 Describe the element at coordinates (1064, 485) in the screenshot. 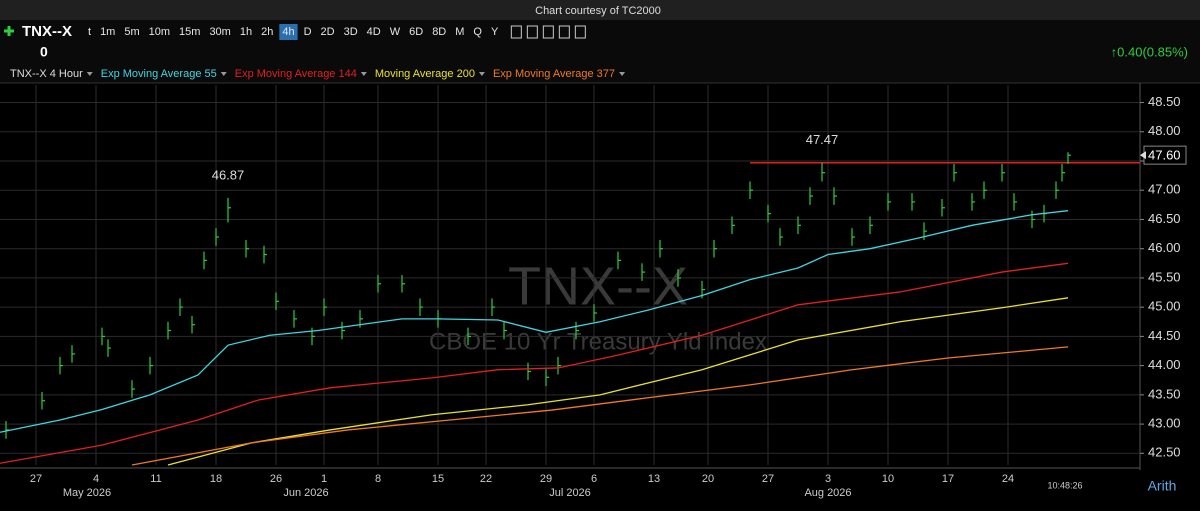

I see `clock: 10:48:26` at that location.